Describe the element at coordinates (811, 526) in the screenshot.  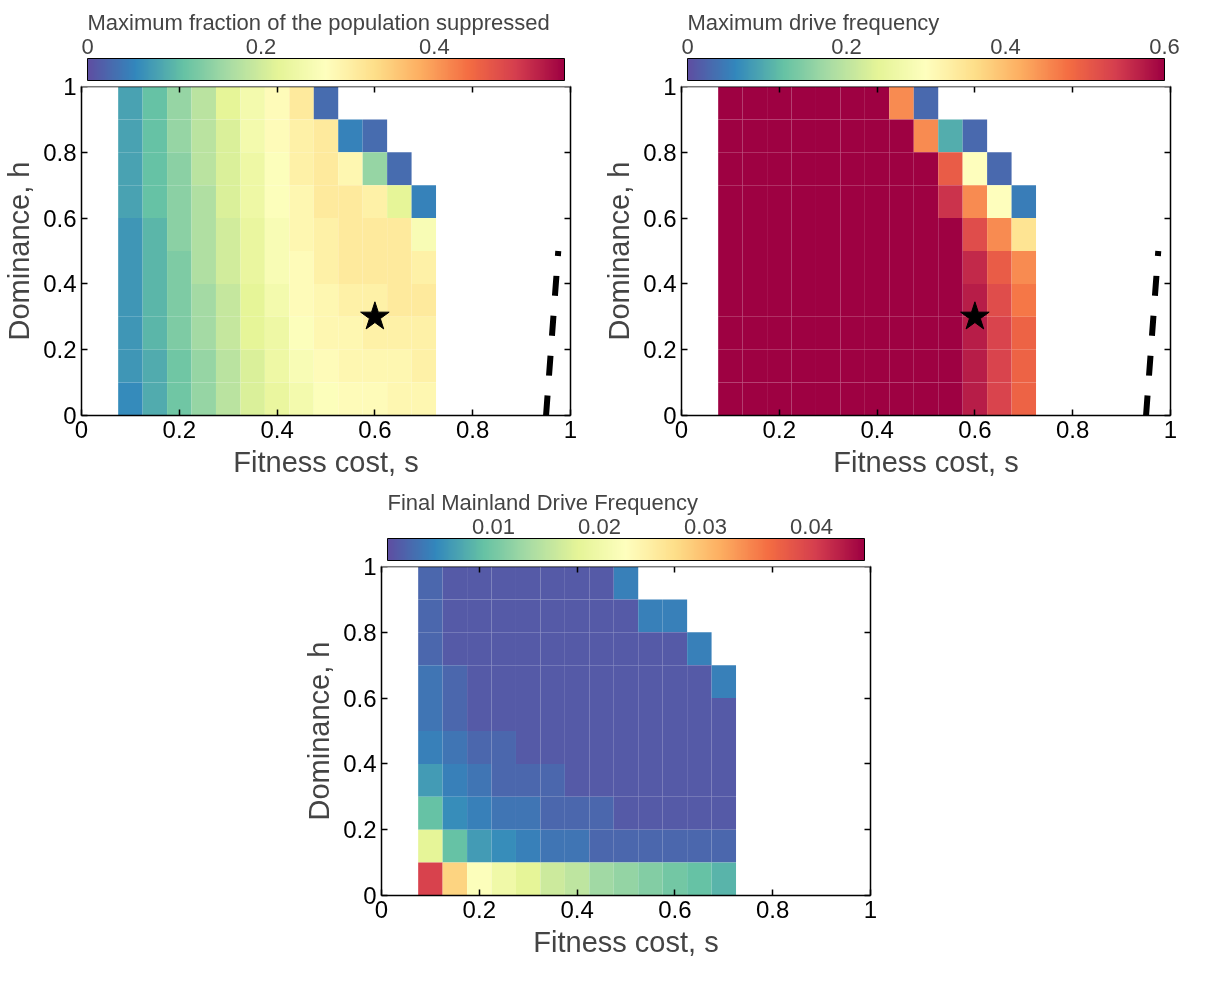
I see `color-bar-label: 0.04` at that location.